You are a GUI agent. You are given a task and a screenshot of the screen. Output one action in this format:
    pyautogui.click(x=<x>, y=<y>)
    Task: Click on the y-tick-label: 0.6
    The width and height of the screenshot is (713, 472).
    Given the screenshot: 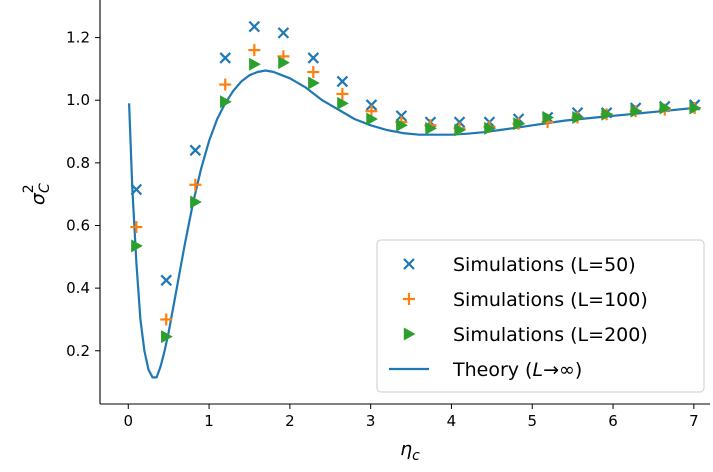 What is the action you would take?
    pyautogui.click(x=78, y=225)
    